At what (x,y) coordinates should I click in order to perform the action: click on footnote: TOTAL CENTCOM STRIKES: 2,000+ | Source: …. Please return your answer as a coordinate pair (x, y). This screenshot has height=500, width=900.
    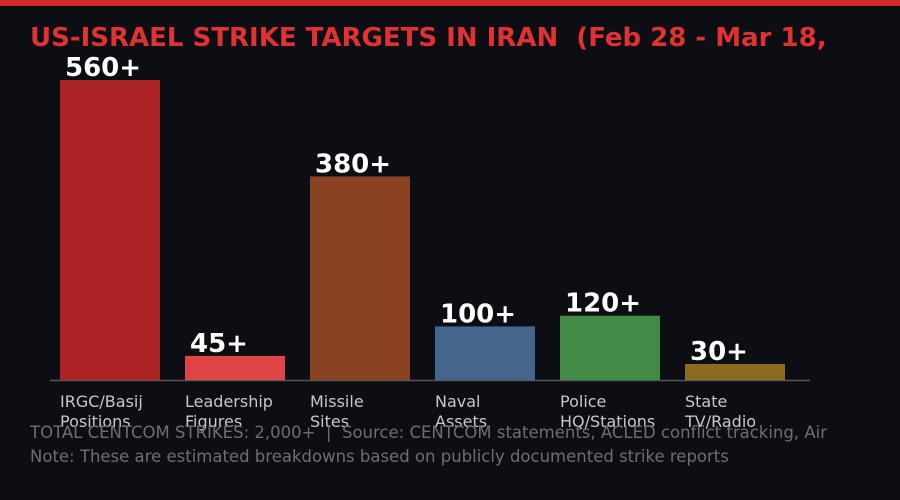
    Looking at the image, I should click on (428, 432).